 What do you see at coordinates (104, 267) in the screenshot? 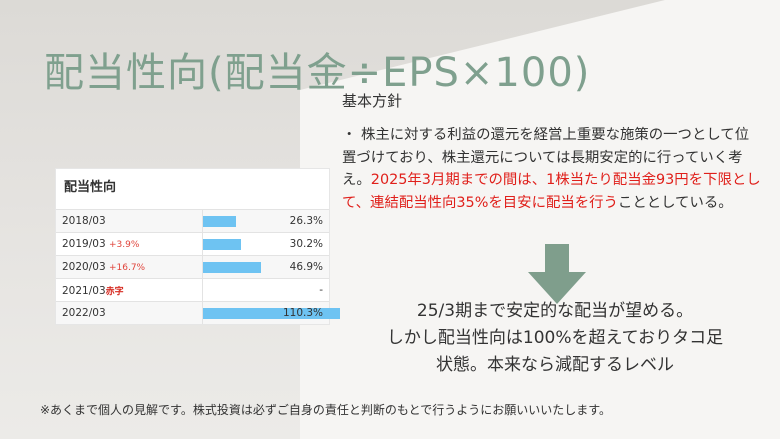
I see `row-year: 2020/03 +16.7%` at bounding box center [104, 267].